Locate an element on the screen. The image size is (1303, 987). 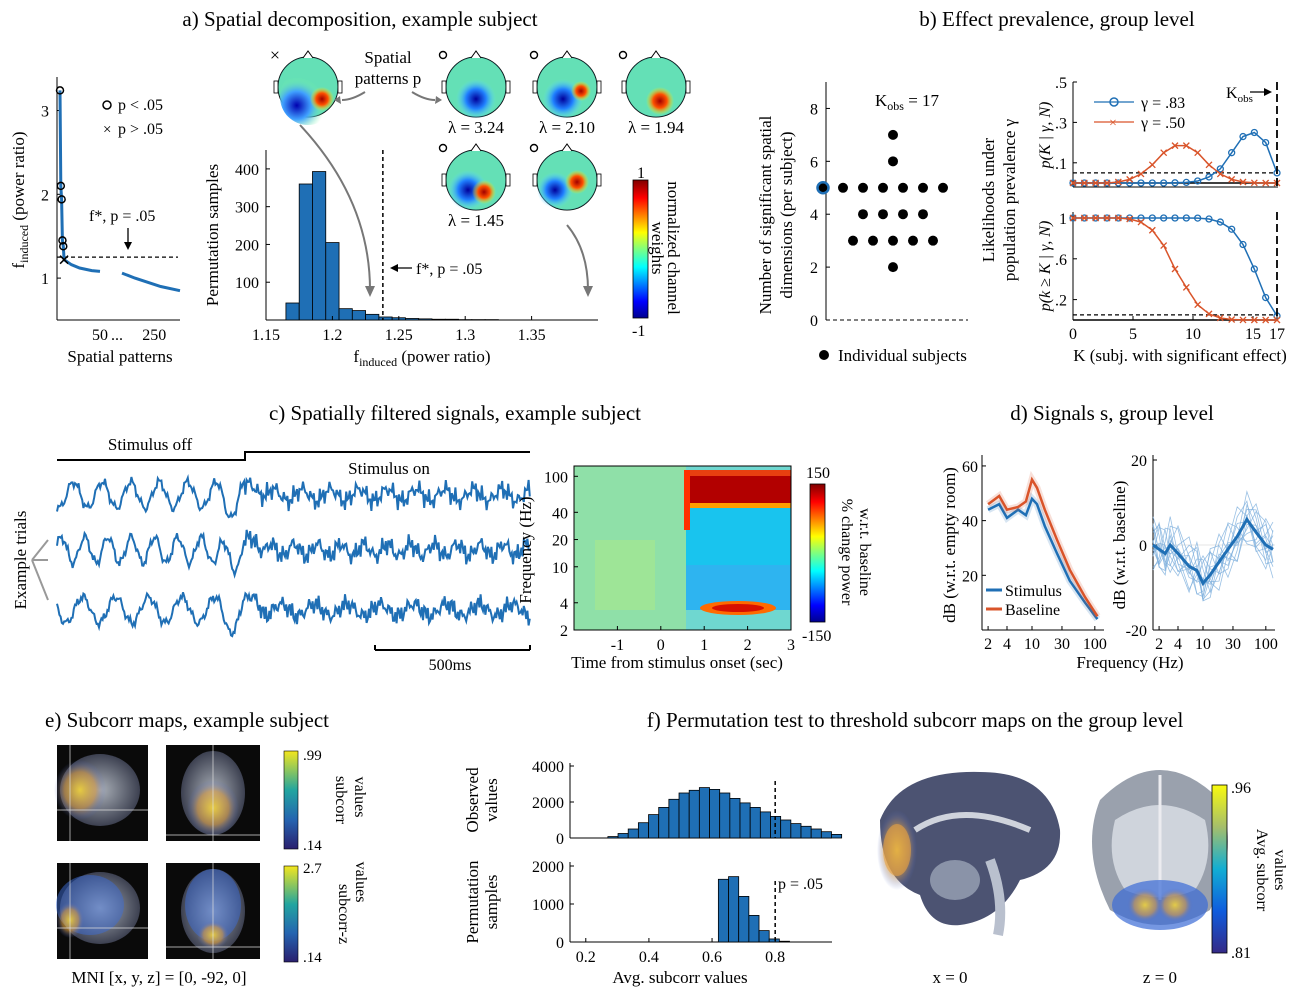
prev-xtick-label: 17 is located at coordinates (1277, 334).